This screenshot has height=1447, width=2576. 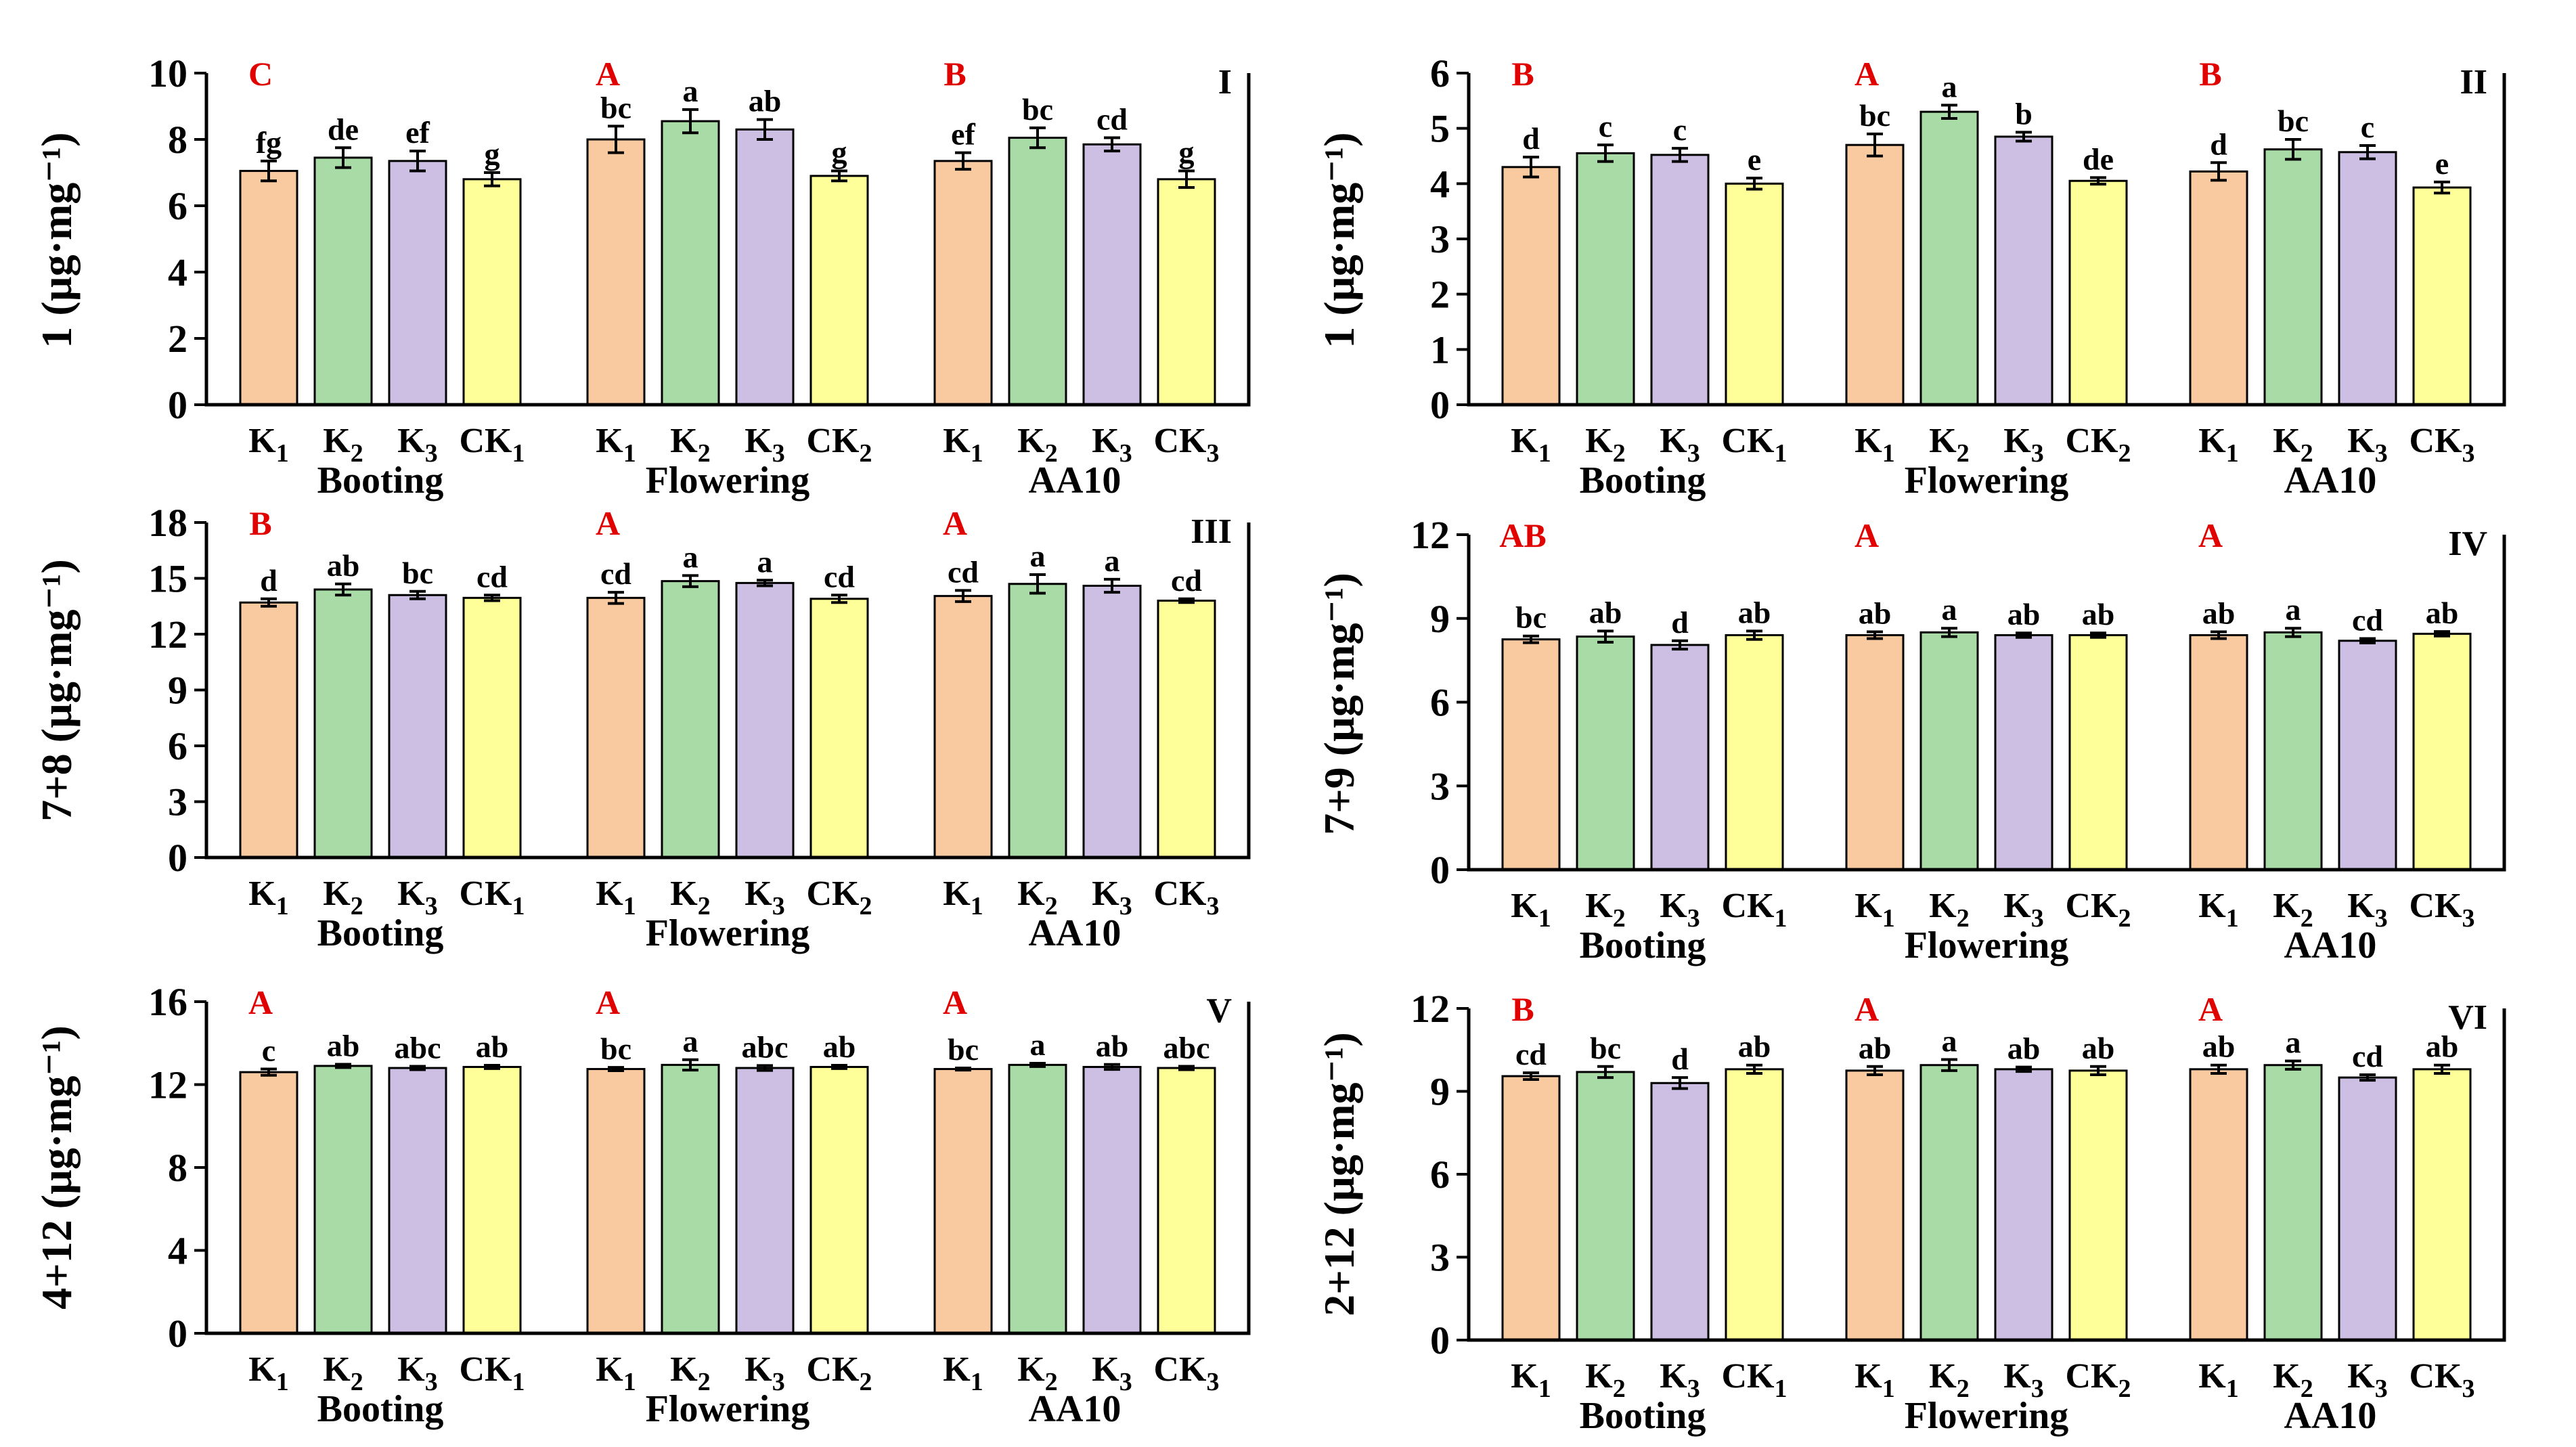 What do you see at coordinates (167, 634) in the screenshot?
I see `y-tick-label: 12` at bounding box center [167, 634].